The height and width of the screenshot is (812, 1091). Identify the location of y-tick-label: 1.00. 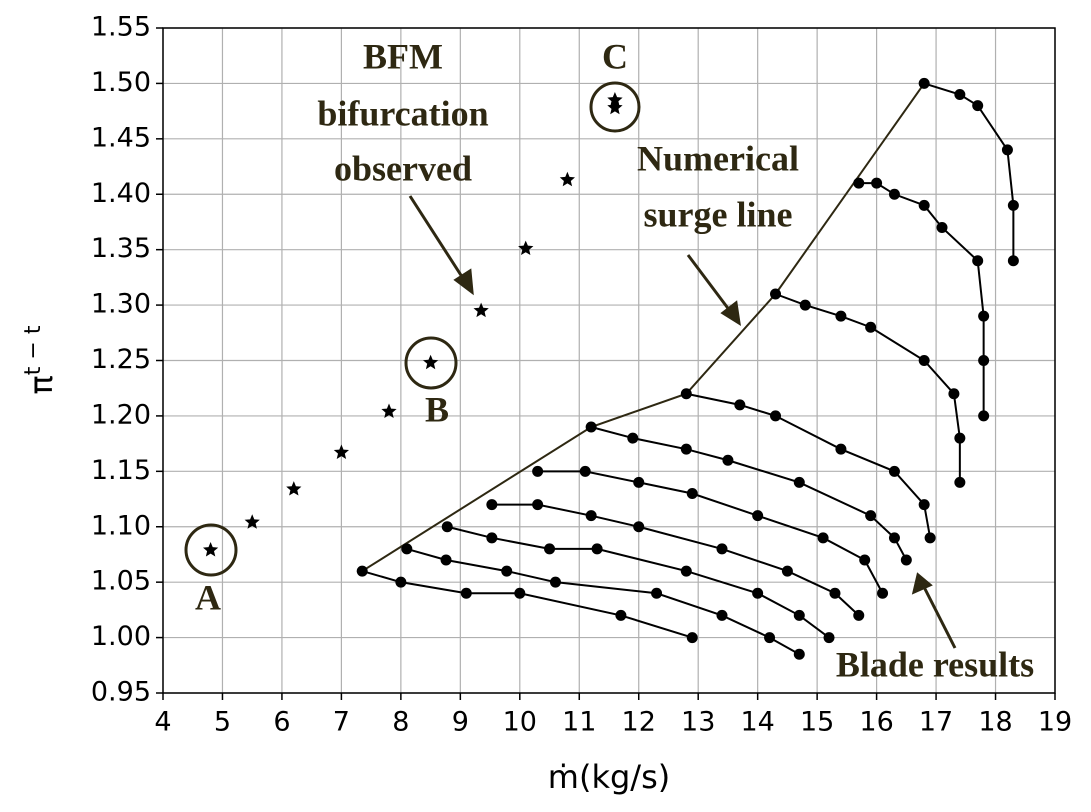
(121, 636).